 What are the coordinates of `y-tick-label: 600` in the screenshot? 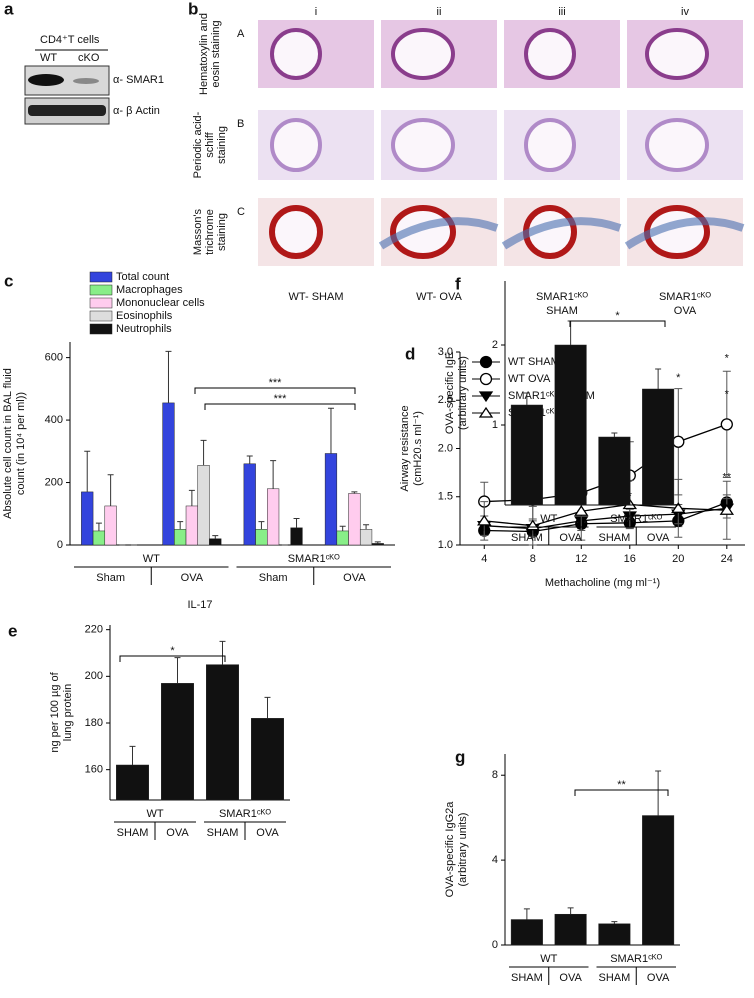 It's located at (54, 358).